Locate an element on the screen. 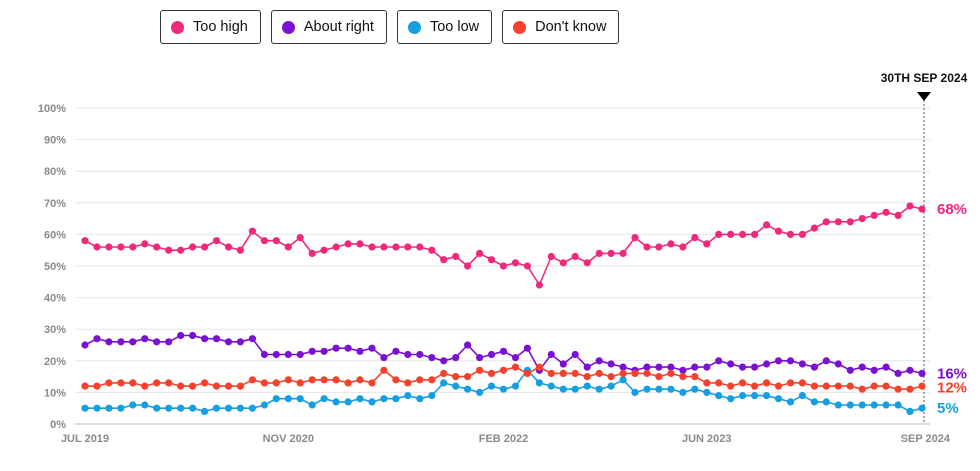  legend-label: About right is located at coordinates (338, 27).